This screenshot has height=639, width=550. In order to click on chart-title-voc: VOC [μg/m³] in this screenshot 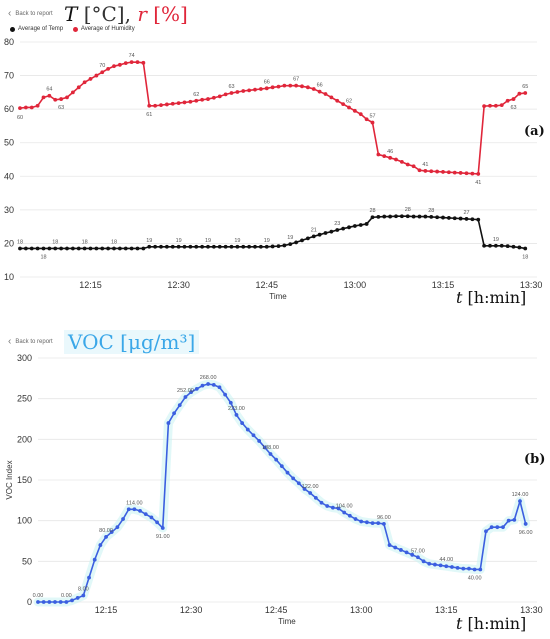, I will do `click(132, 342)`.